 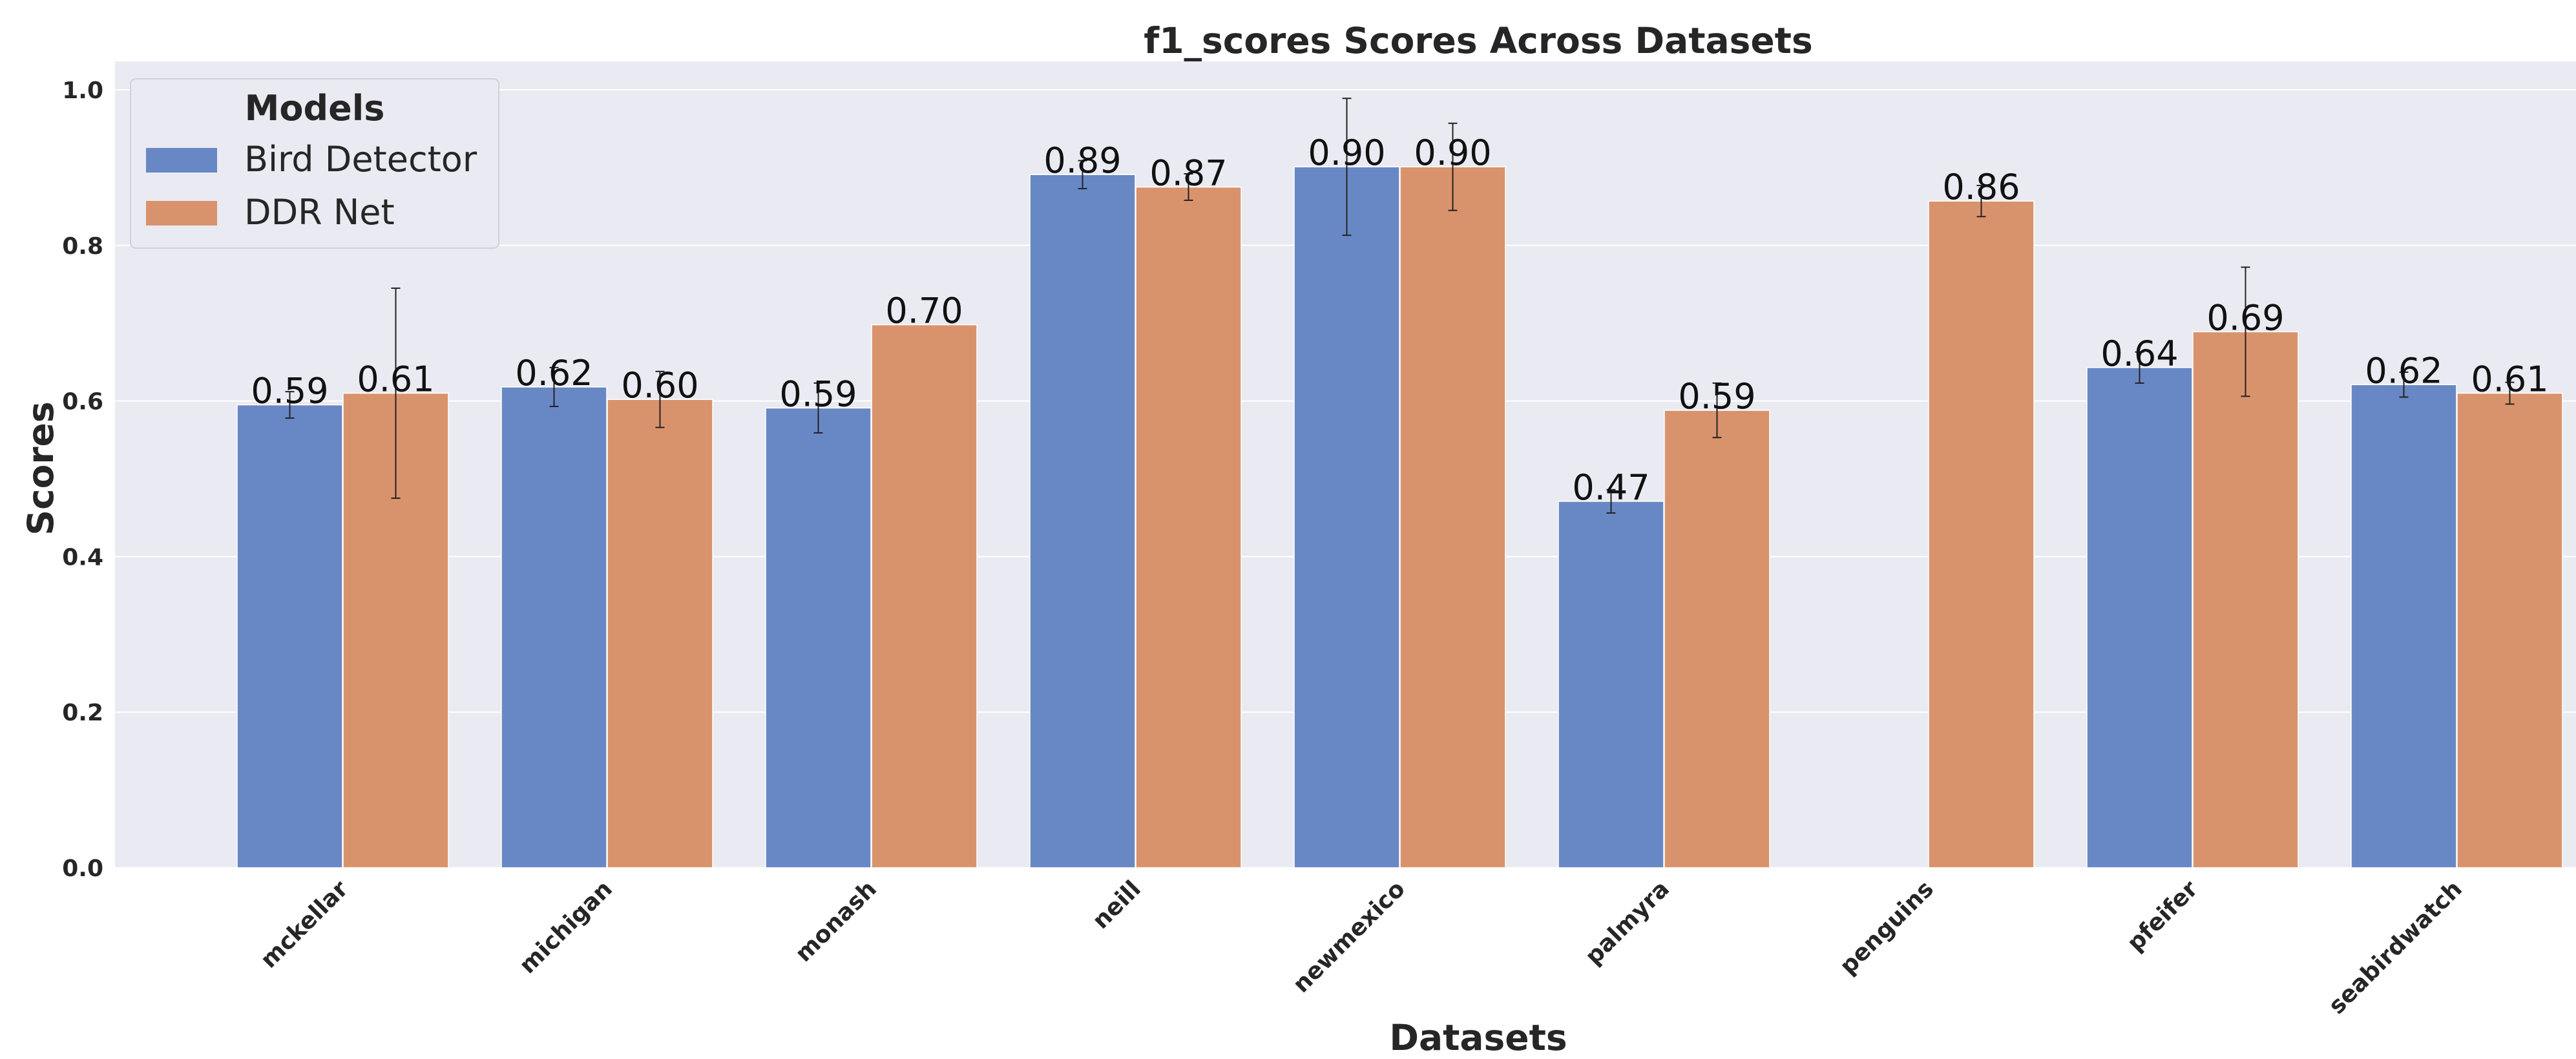 What do you see at coordinates (660, 633) in the screenshot?
I see `bar-ddr-net-michigan` at bounding box center [660, 633].